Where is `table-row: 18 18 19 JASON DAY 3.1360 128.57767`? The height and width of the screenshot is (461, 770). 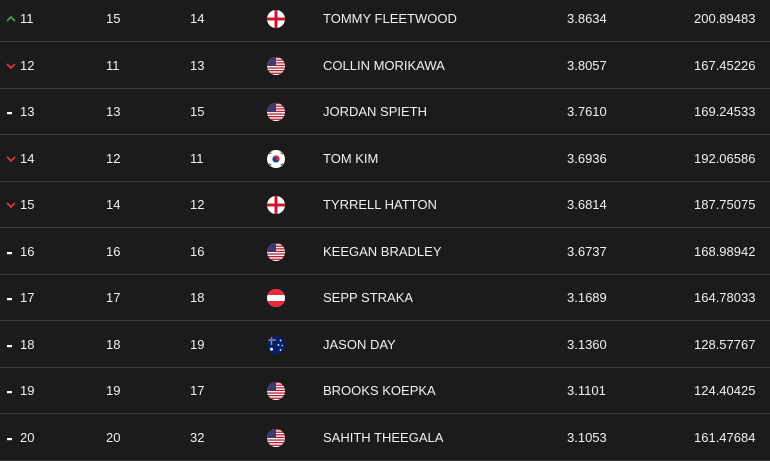
table-row: 18 18 19 JASON DAY 3.1360 128.57767 is located at coordinates (385, 345).